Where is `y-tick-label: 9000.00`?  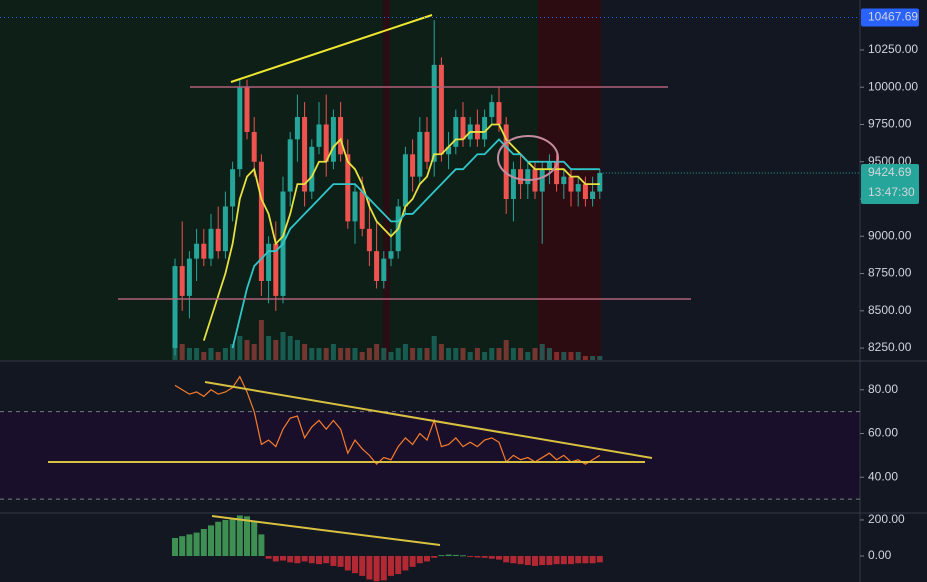
y-tick-label: 9000.00 is located at coordinates (890, 235).